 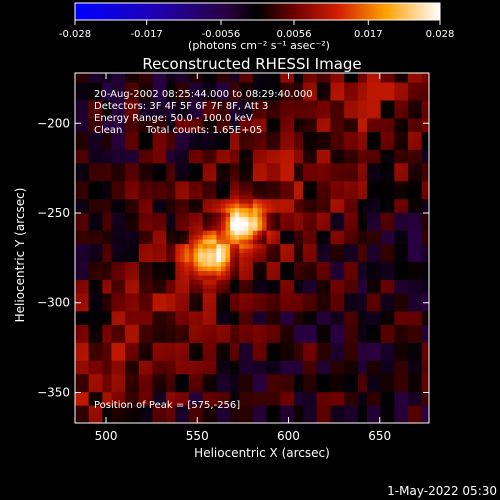 I want to click on colorbar-tick-label: 0.017, so click(x=368, y=34).